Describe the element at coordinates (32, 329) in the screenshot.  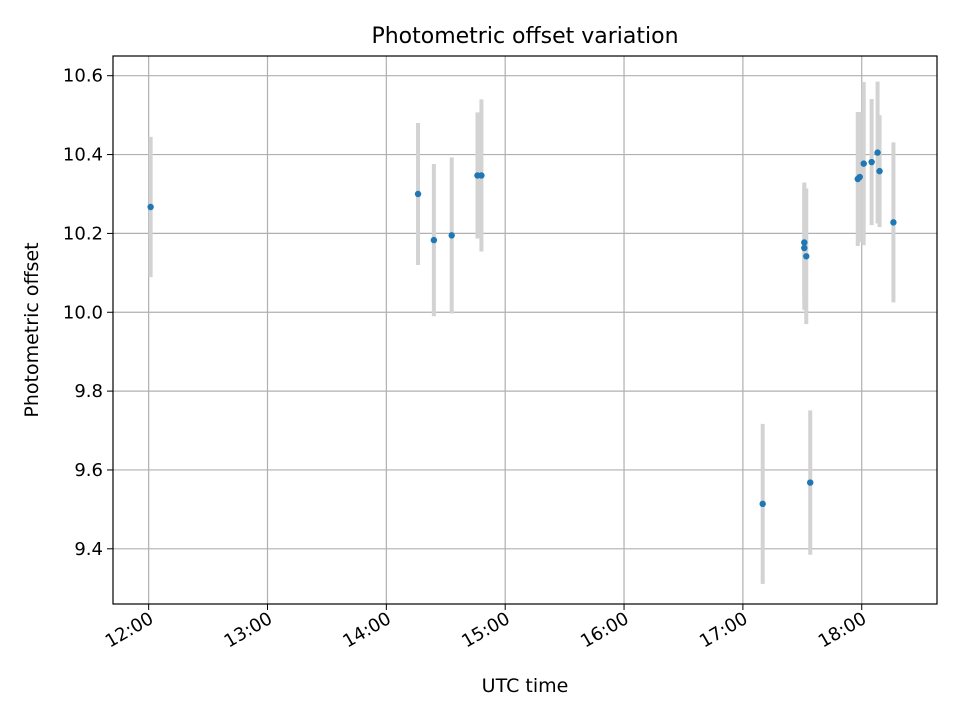
I see `y-axis-label: Photometric offset` at that location.